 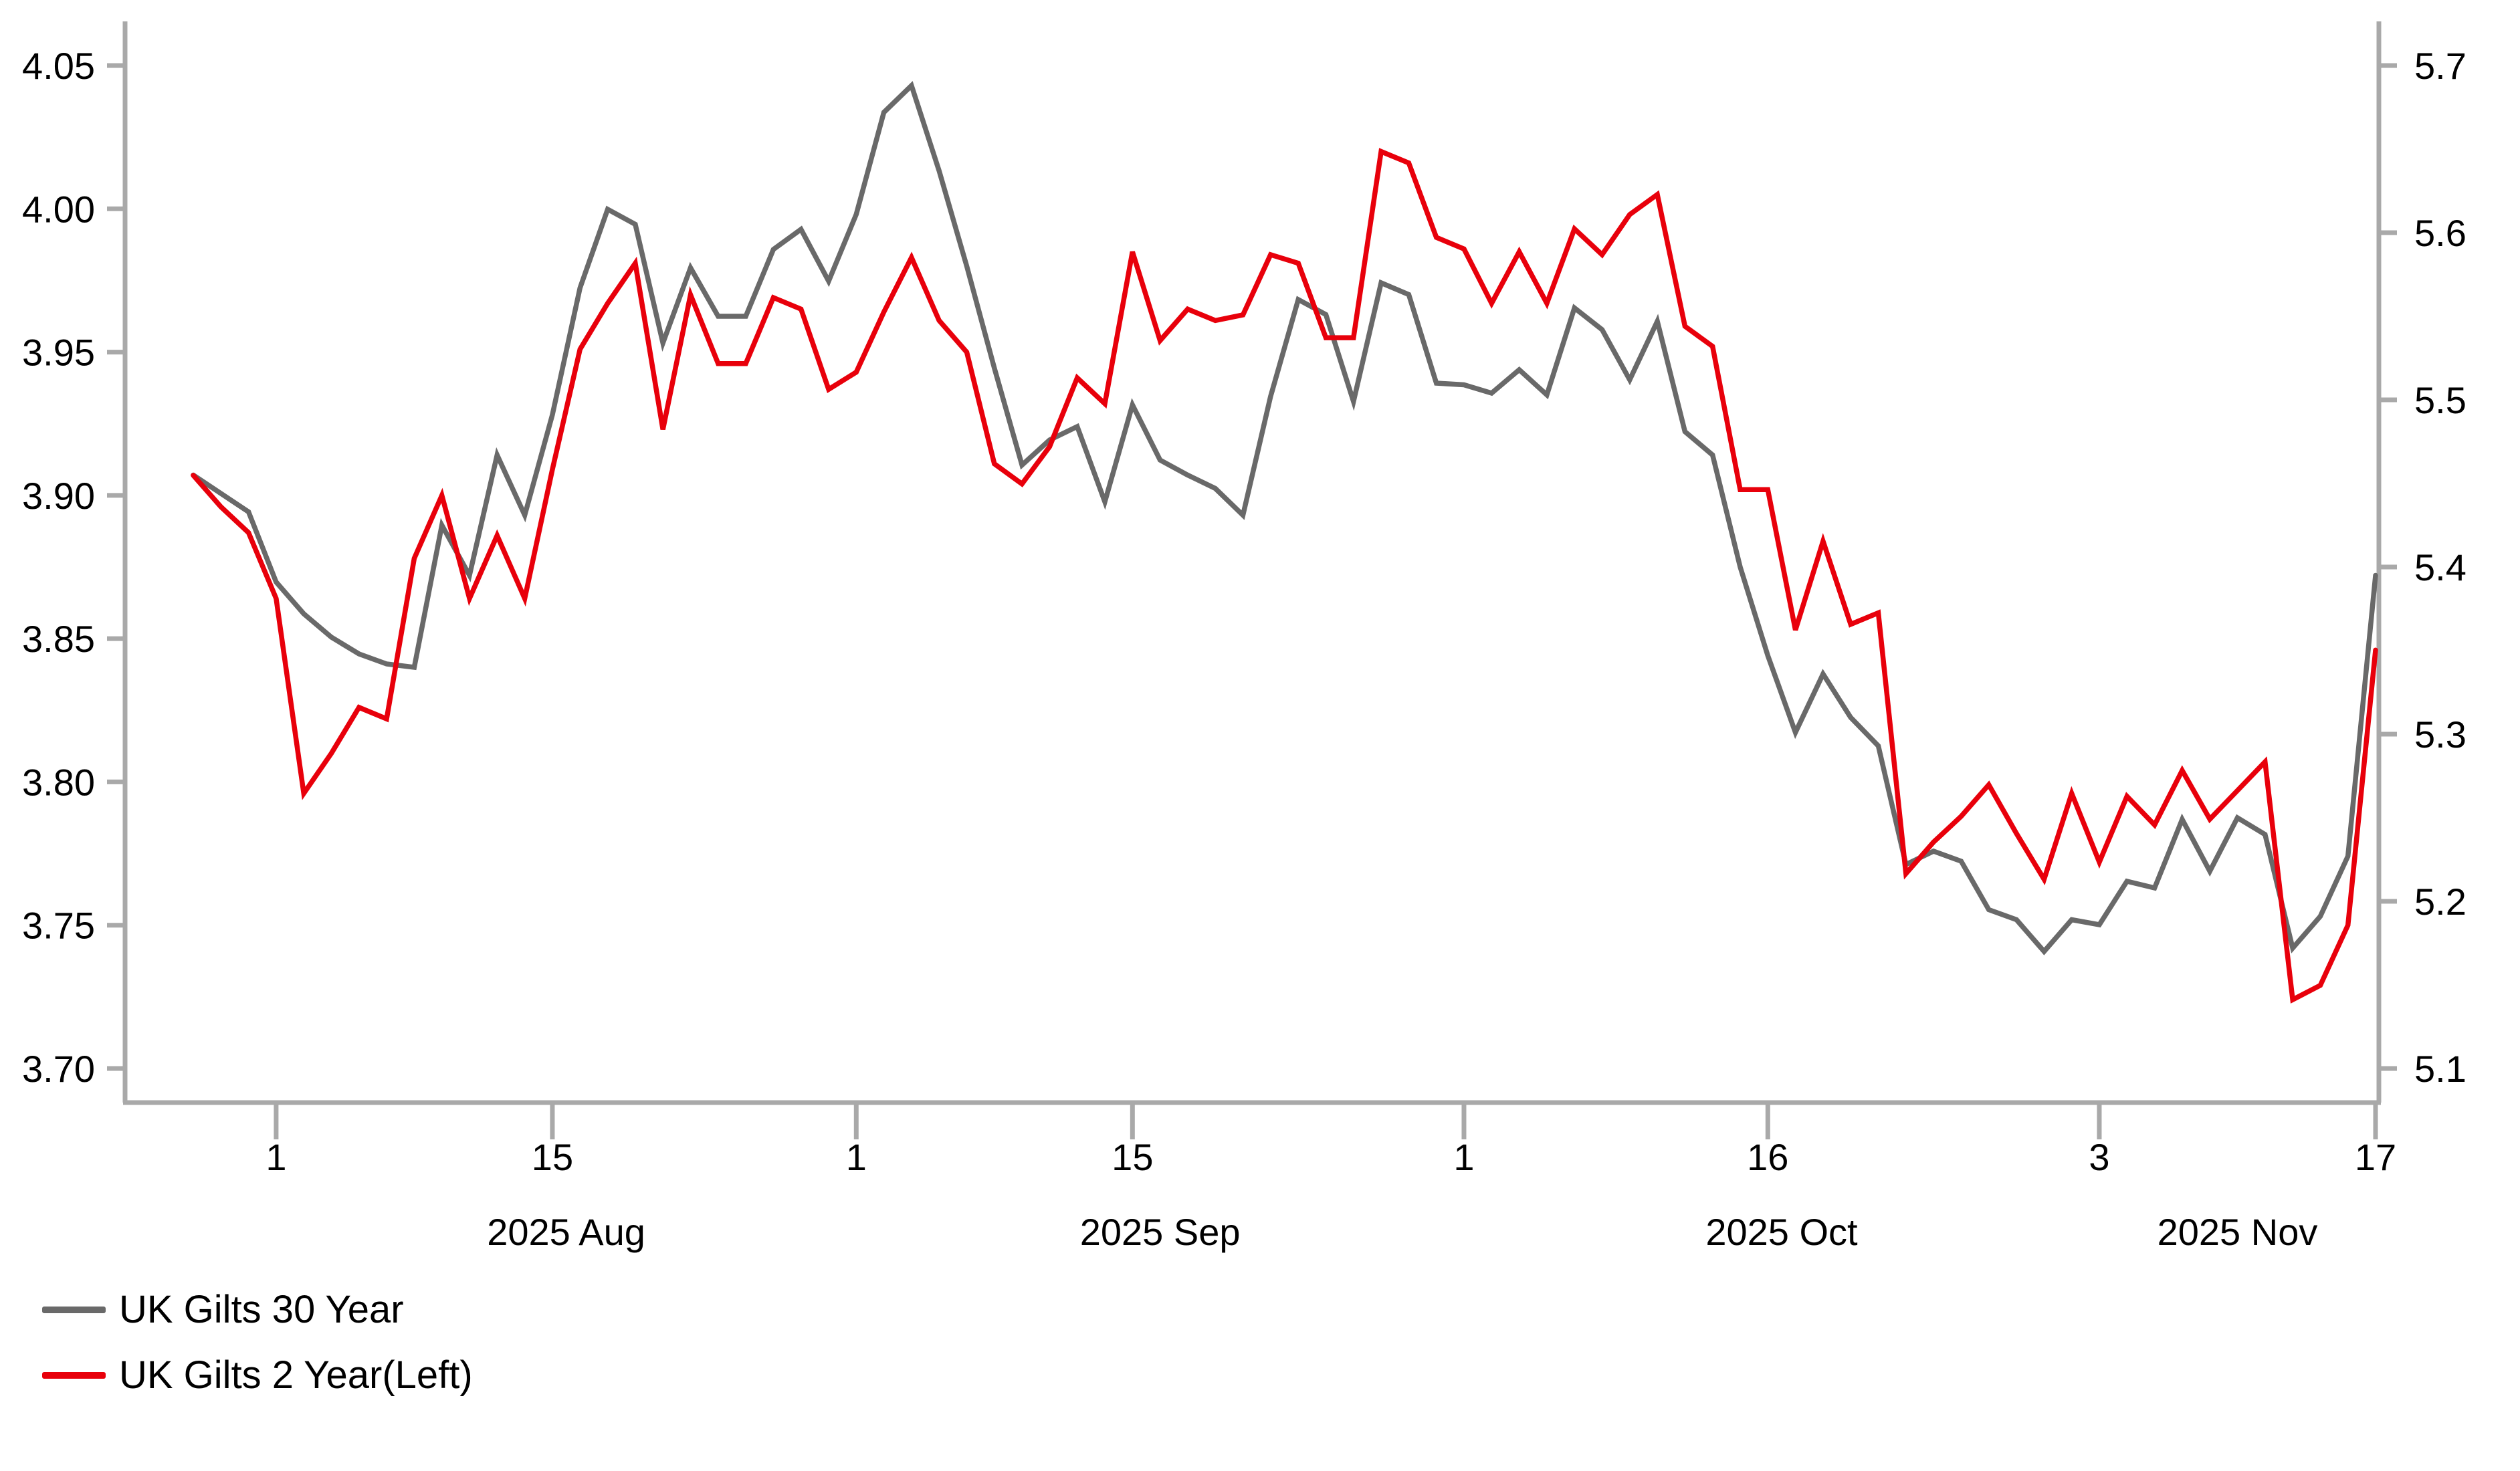 What do you see at coordinates (75, 562) in the screenshot?
I see `y-axis-left: 4.05 4.00 3.95 3.90 3.85 3.80 3.75 3.70` at bounding box center [75, 562].